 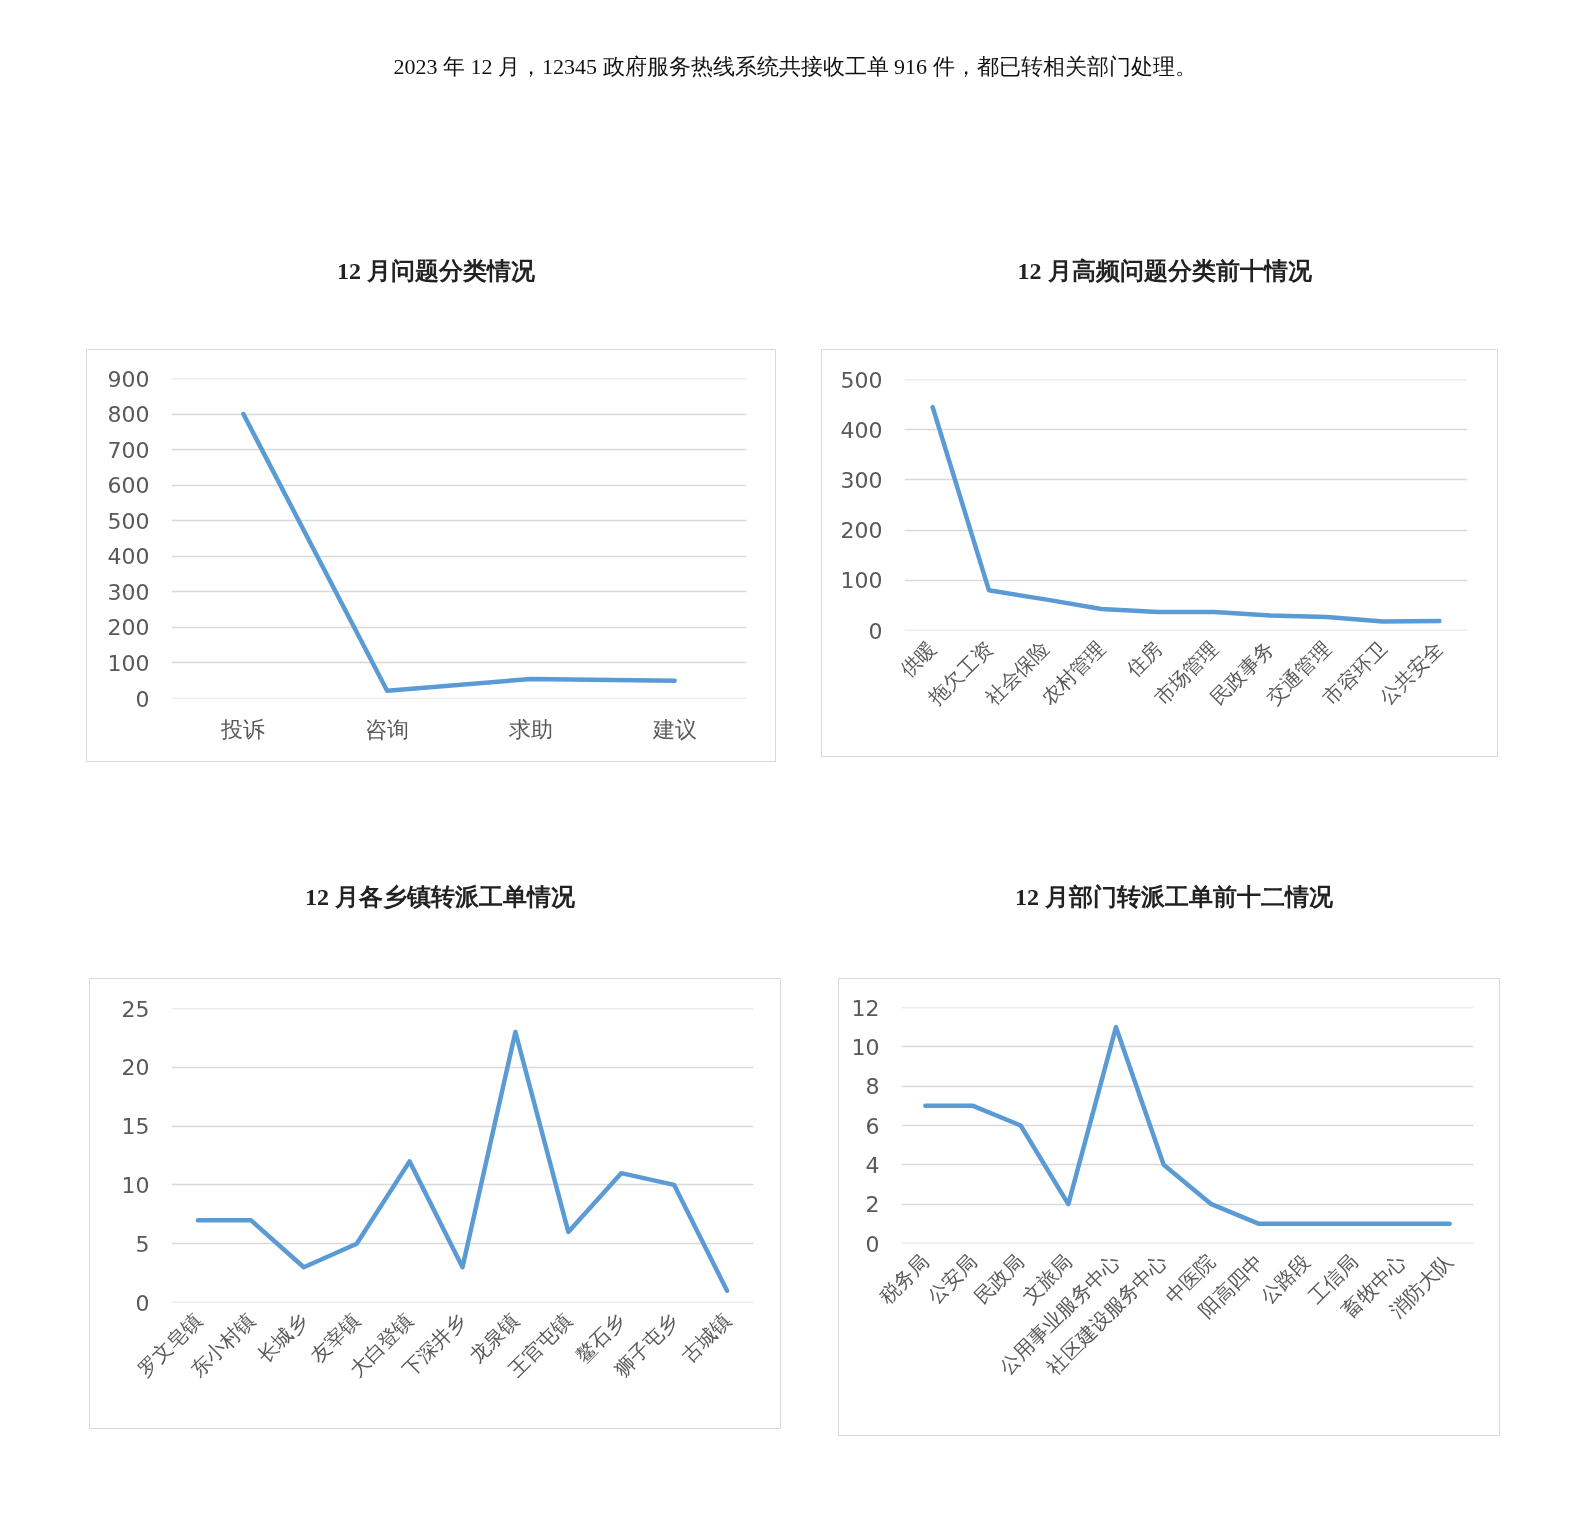 I want to click on y-tick-label: 15, so click(x=135, y=1127).